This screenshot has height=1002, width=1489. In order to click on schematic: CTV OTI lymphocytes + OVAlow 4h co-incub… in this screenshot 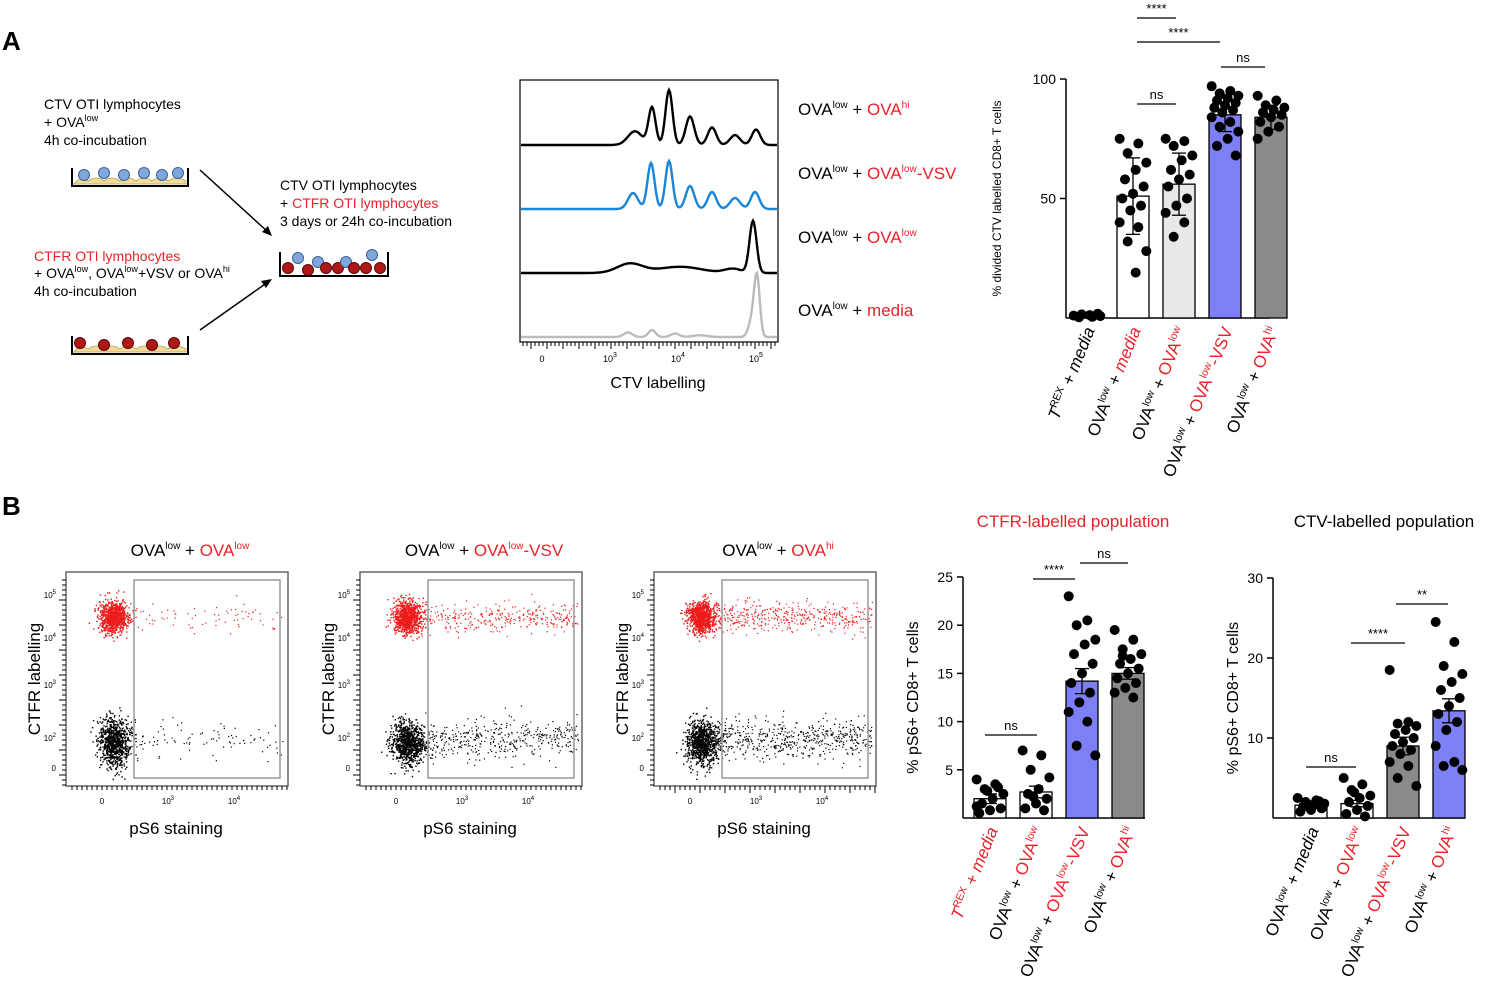, I will do `click(243, 225)`.